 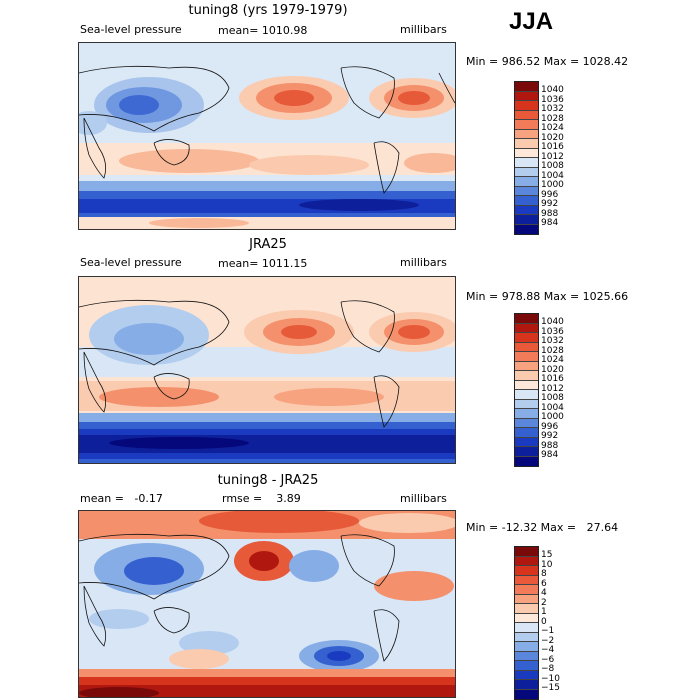 What do you see at coordinates (423, 262) in the screenshot?
I see `panel2-units-label: millibars` at bounding box center [423, 262].